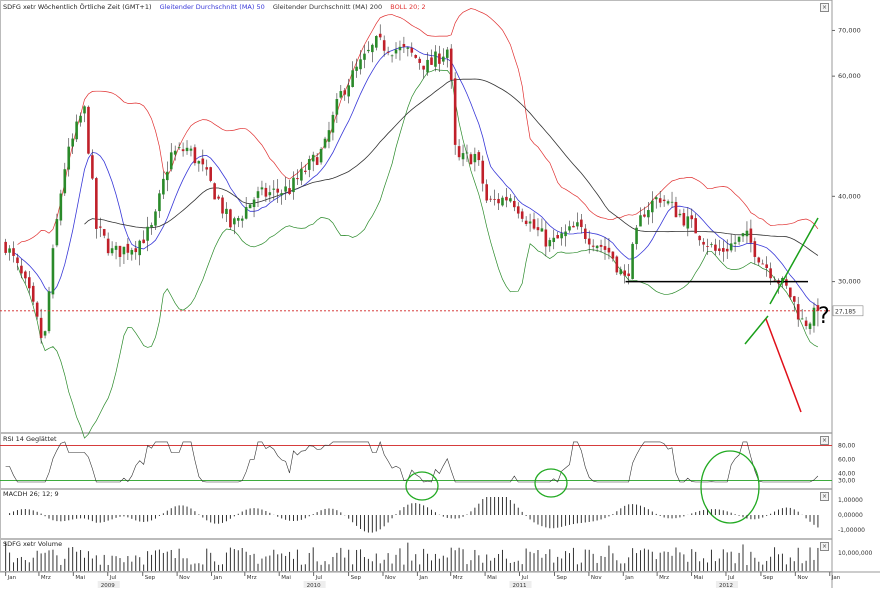 This screenshot has height=592, width=880. I want to click on volume-title: SDFG xetr Volume, so click(33, 544).